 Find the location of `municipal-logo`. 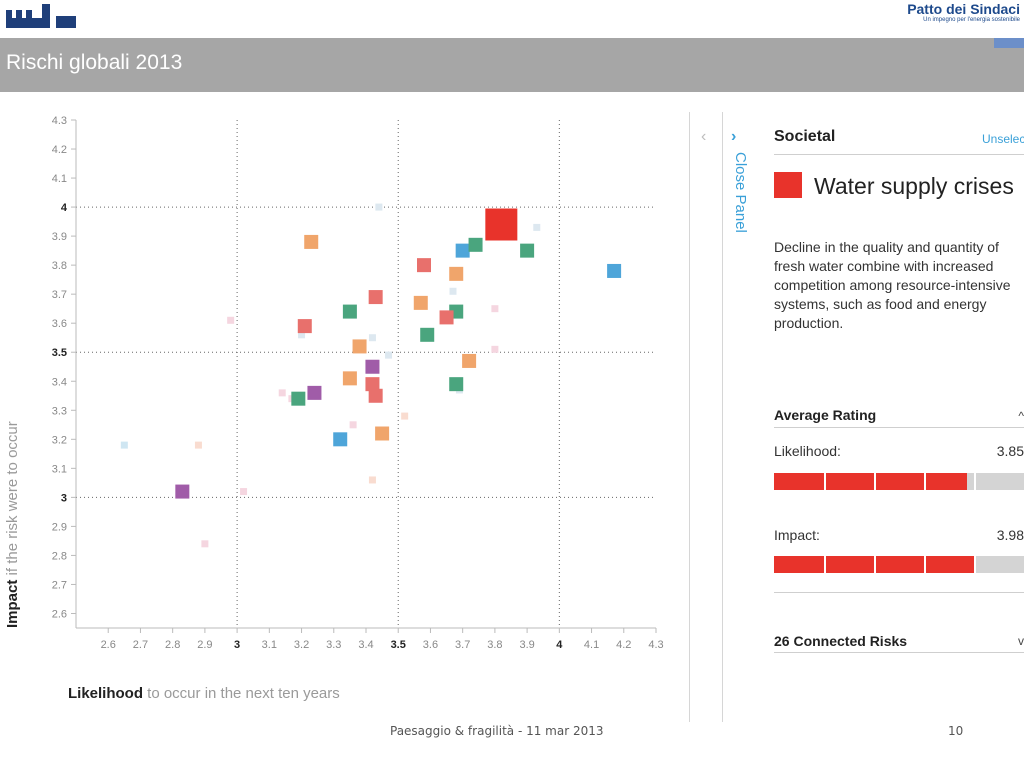

municipal-logo is located at coordinates (41, 16).